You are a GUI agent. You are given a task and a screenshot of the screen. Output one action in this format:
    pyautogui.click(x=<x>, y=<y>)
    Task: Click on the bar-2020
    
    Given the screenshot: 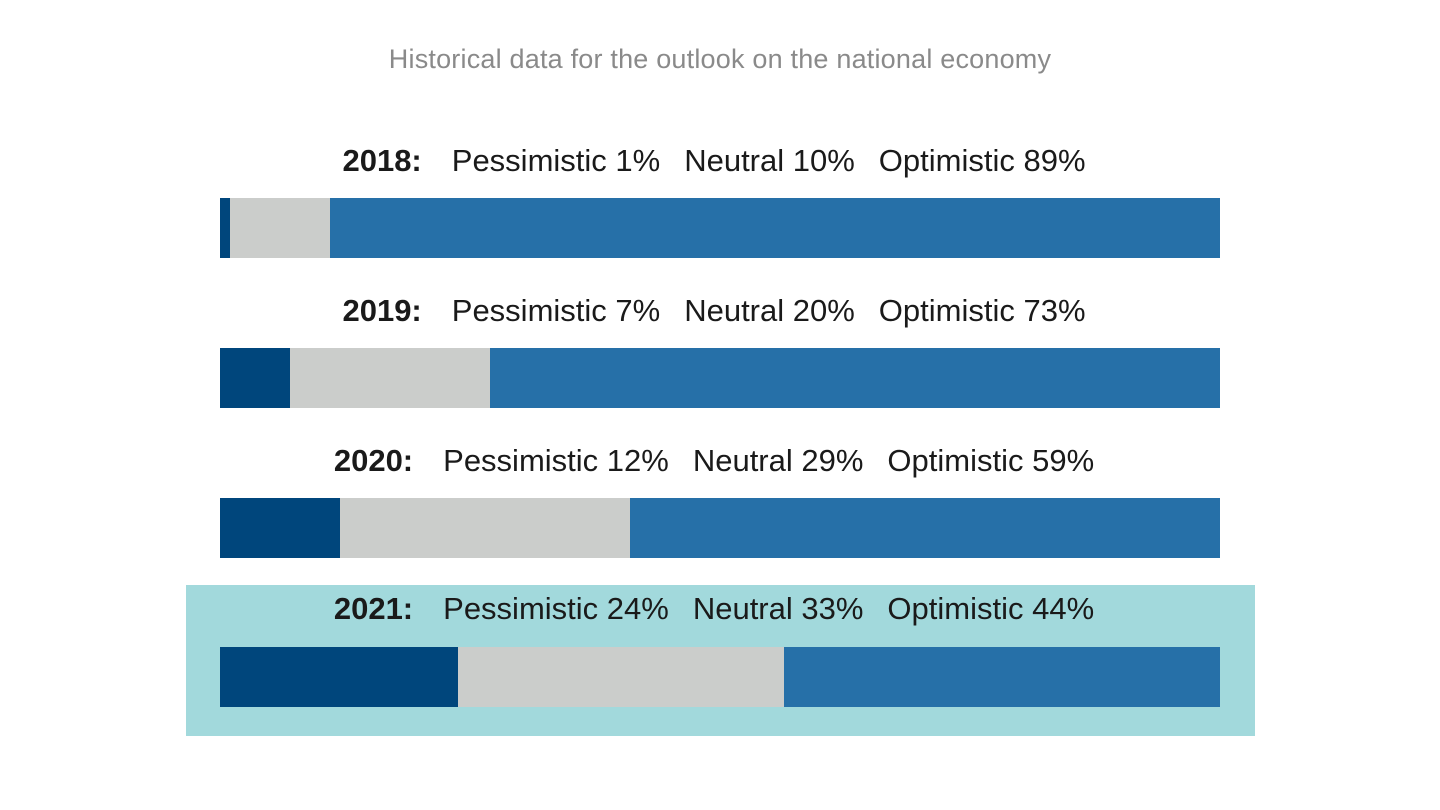 What is the action you would take?
    pyautogui.click(x=720, y=528)
    